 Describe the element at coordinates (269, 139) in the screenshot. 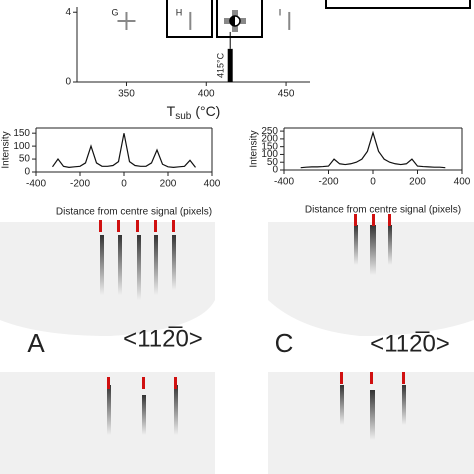

I see `y-tick-label: 200` at that location.